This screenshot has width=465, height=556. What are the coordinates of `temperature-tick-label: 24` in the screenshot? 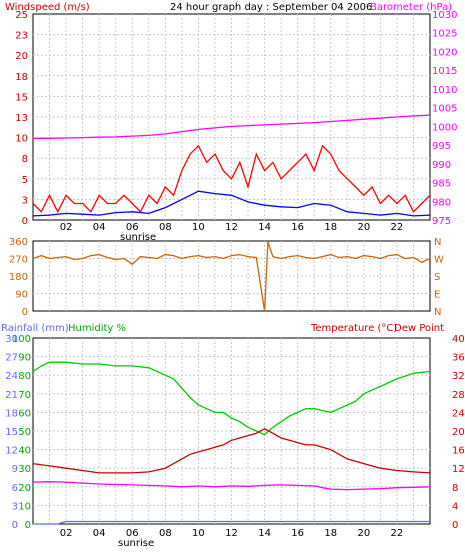 It's located at (458, 413).